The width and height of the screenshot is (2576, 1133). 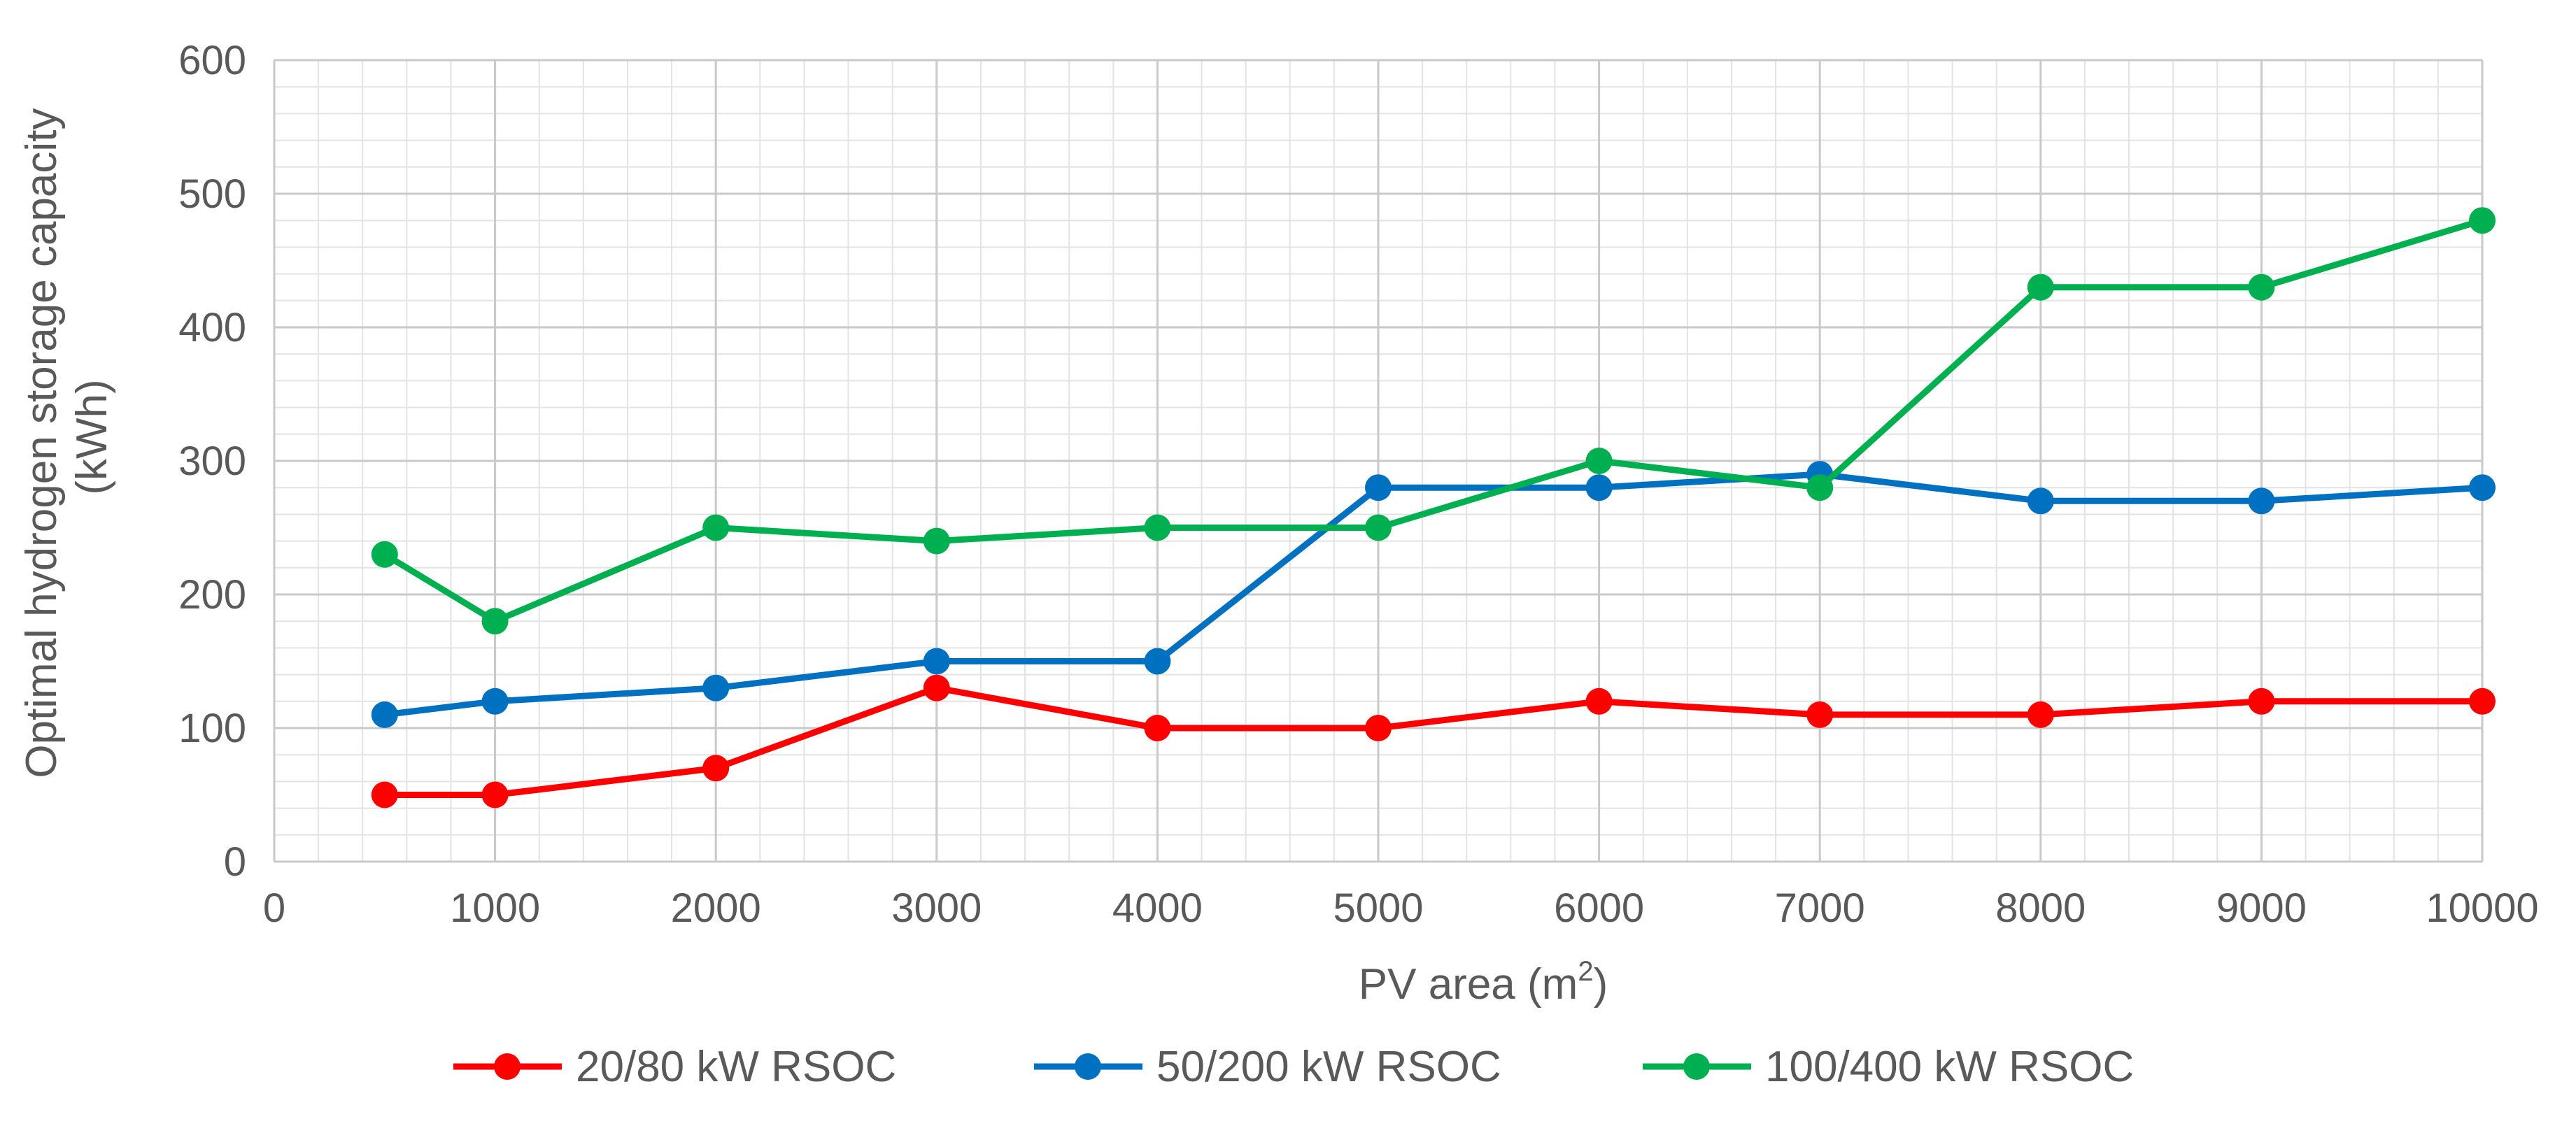 I want to click on series-line, so click(x=1433, y=741).